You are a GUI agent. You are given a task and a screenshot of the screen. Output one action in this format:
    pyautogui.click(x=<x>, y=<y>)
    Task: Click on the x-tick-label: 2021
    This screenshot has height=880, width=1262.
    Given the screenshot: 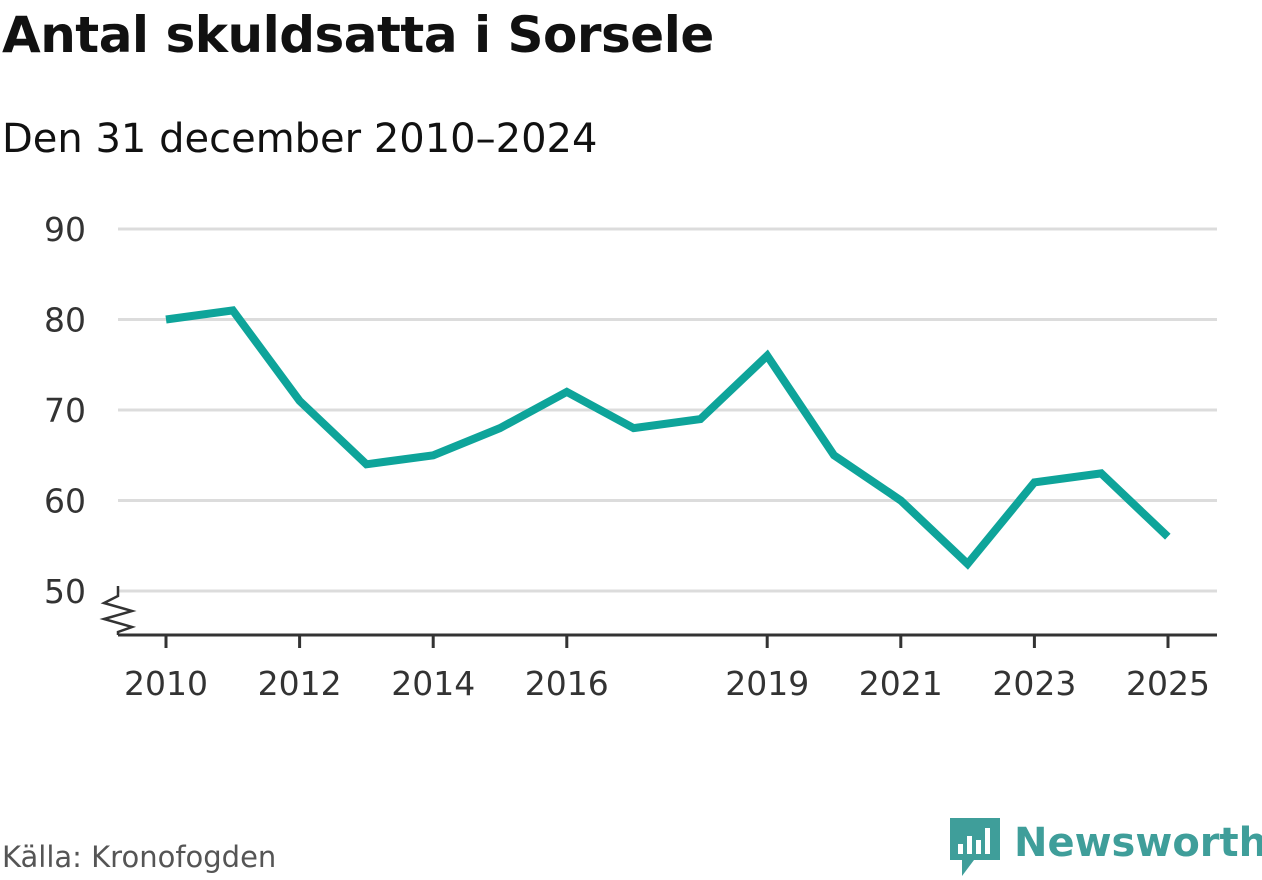 What is the action you would take?
    pyautogui.click(x=901, y=683)
    